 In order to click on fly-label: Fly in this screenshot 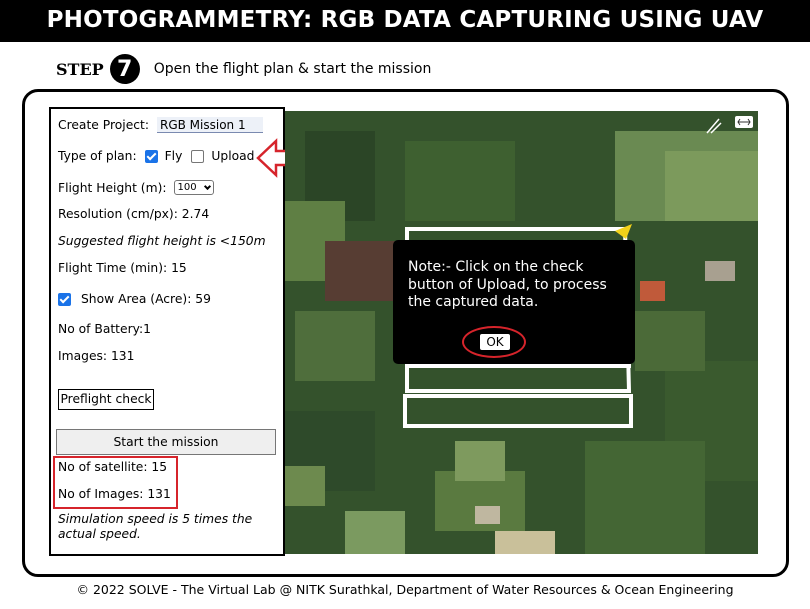, I will do `click(173, 156)`.